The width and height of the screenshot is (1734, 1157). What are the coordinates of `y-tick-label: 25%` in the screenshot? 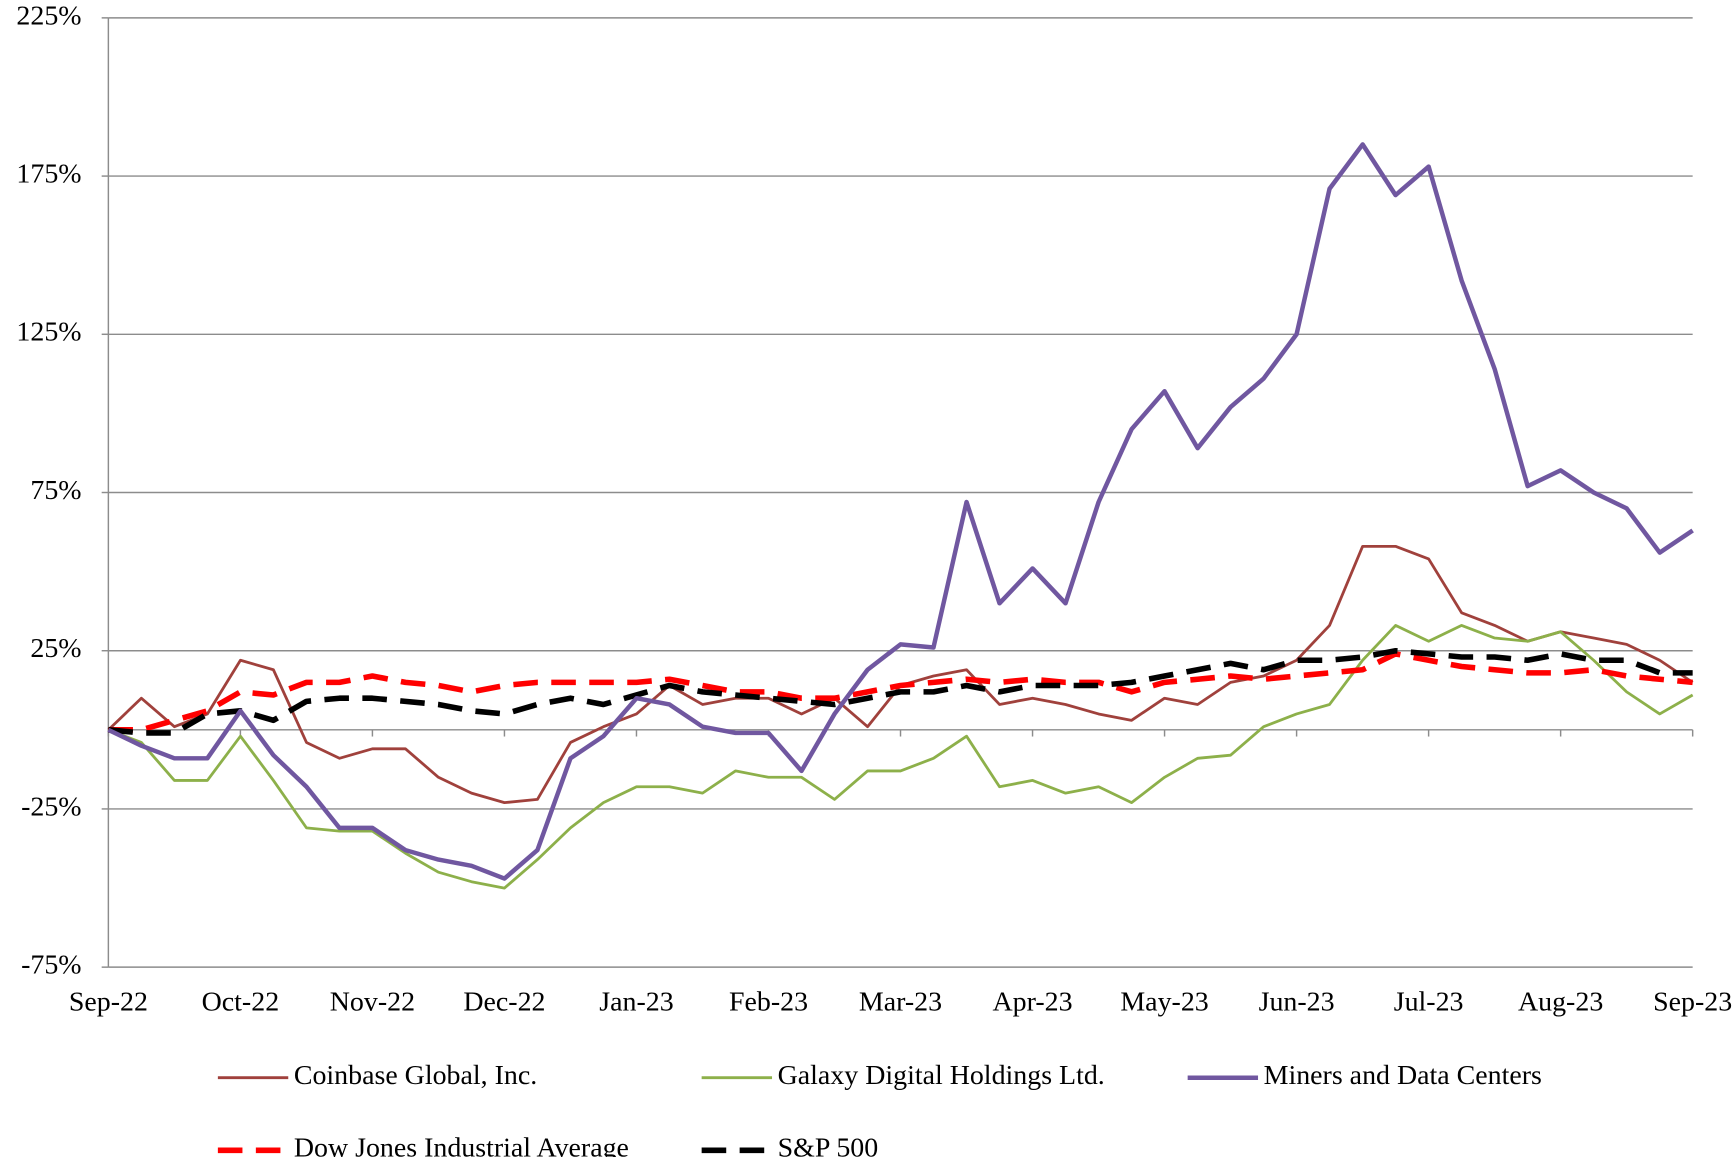 It's located at (55, 648).